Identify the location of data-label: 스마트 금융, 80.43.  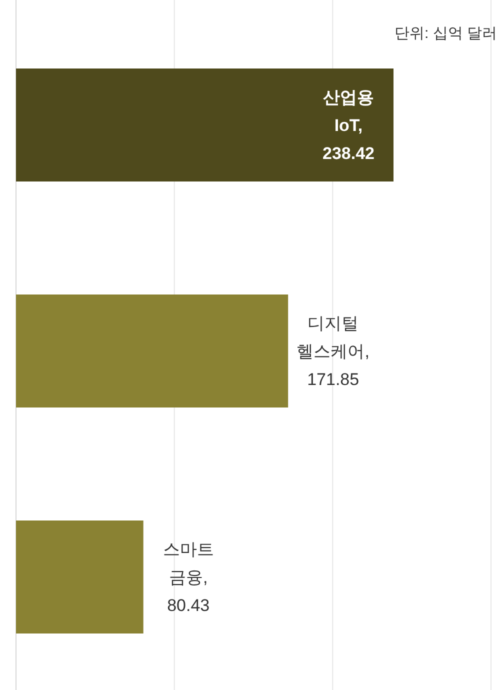
(188, 577).